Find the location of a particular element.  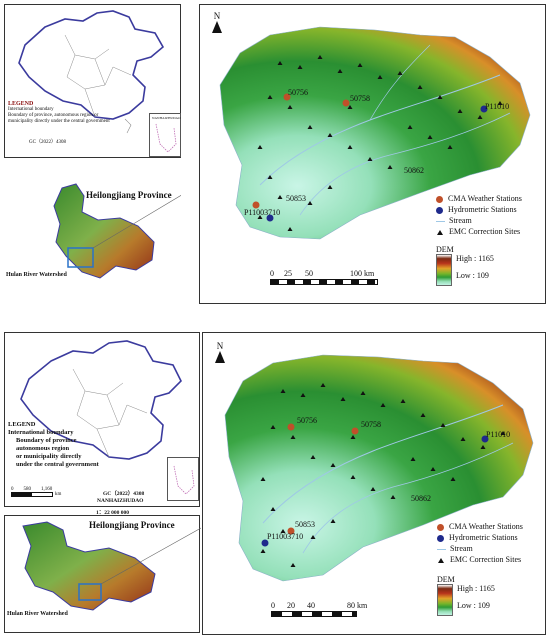

legend-item: Boundary of province is located at coordinates (46, 440).